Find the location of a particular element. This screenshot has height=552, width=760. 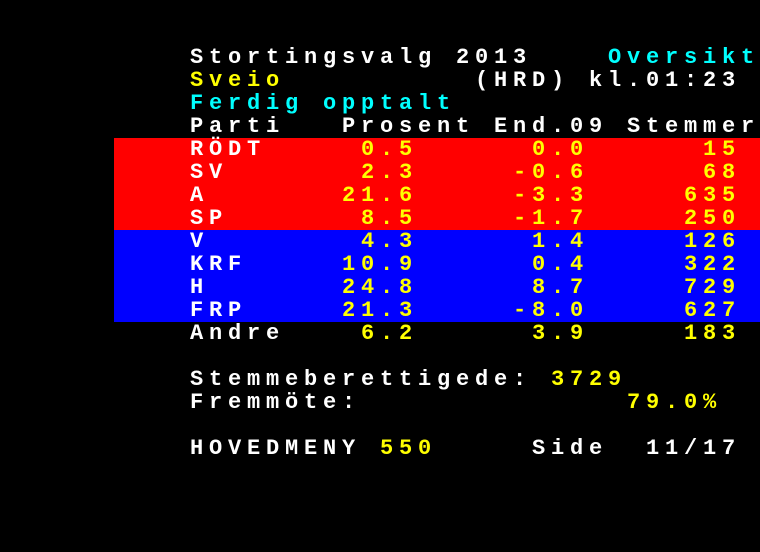

column-header-change: End.09 is located at coordinates (551, 126).